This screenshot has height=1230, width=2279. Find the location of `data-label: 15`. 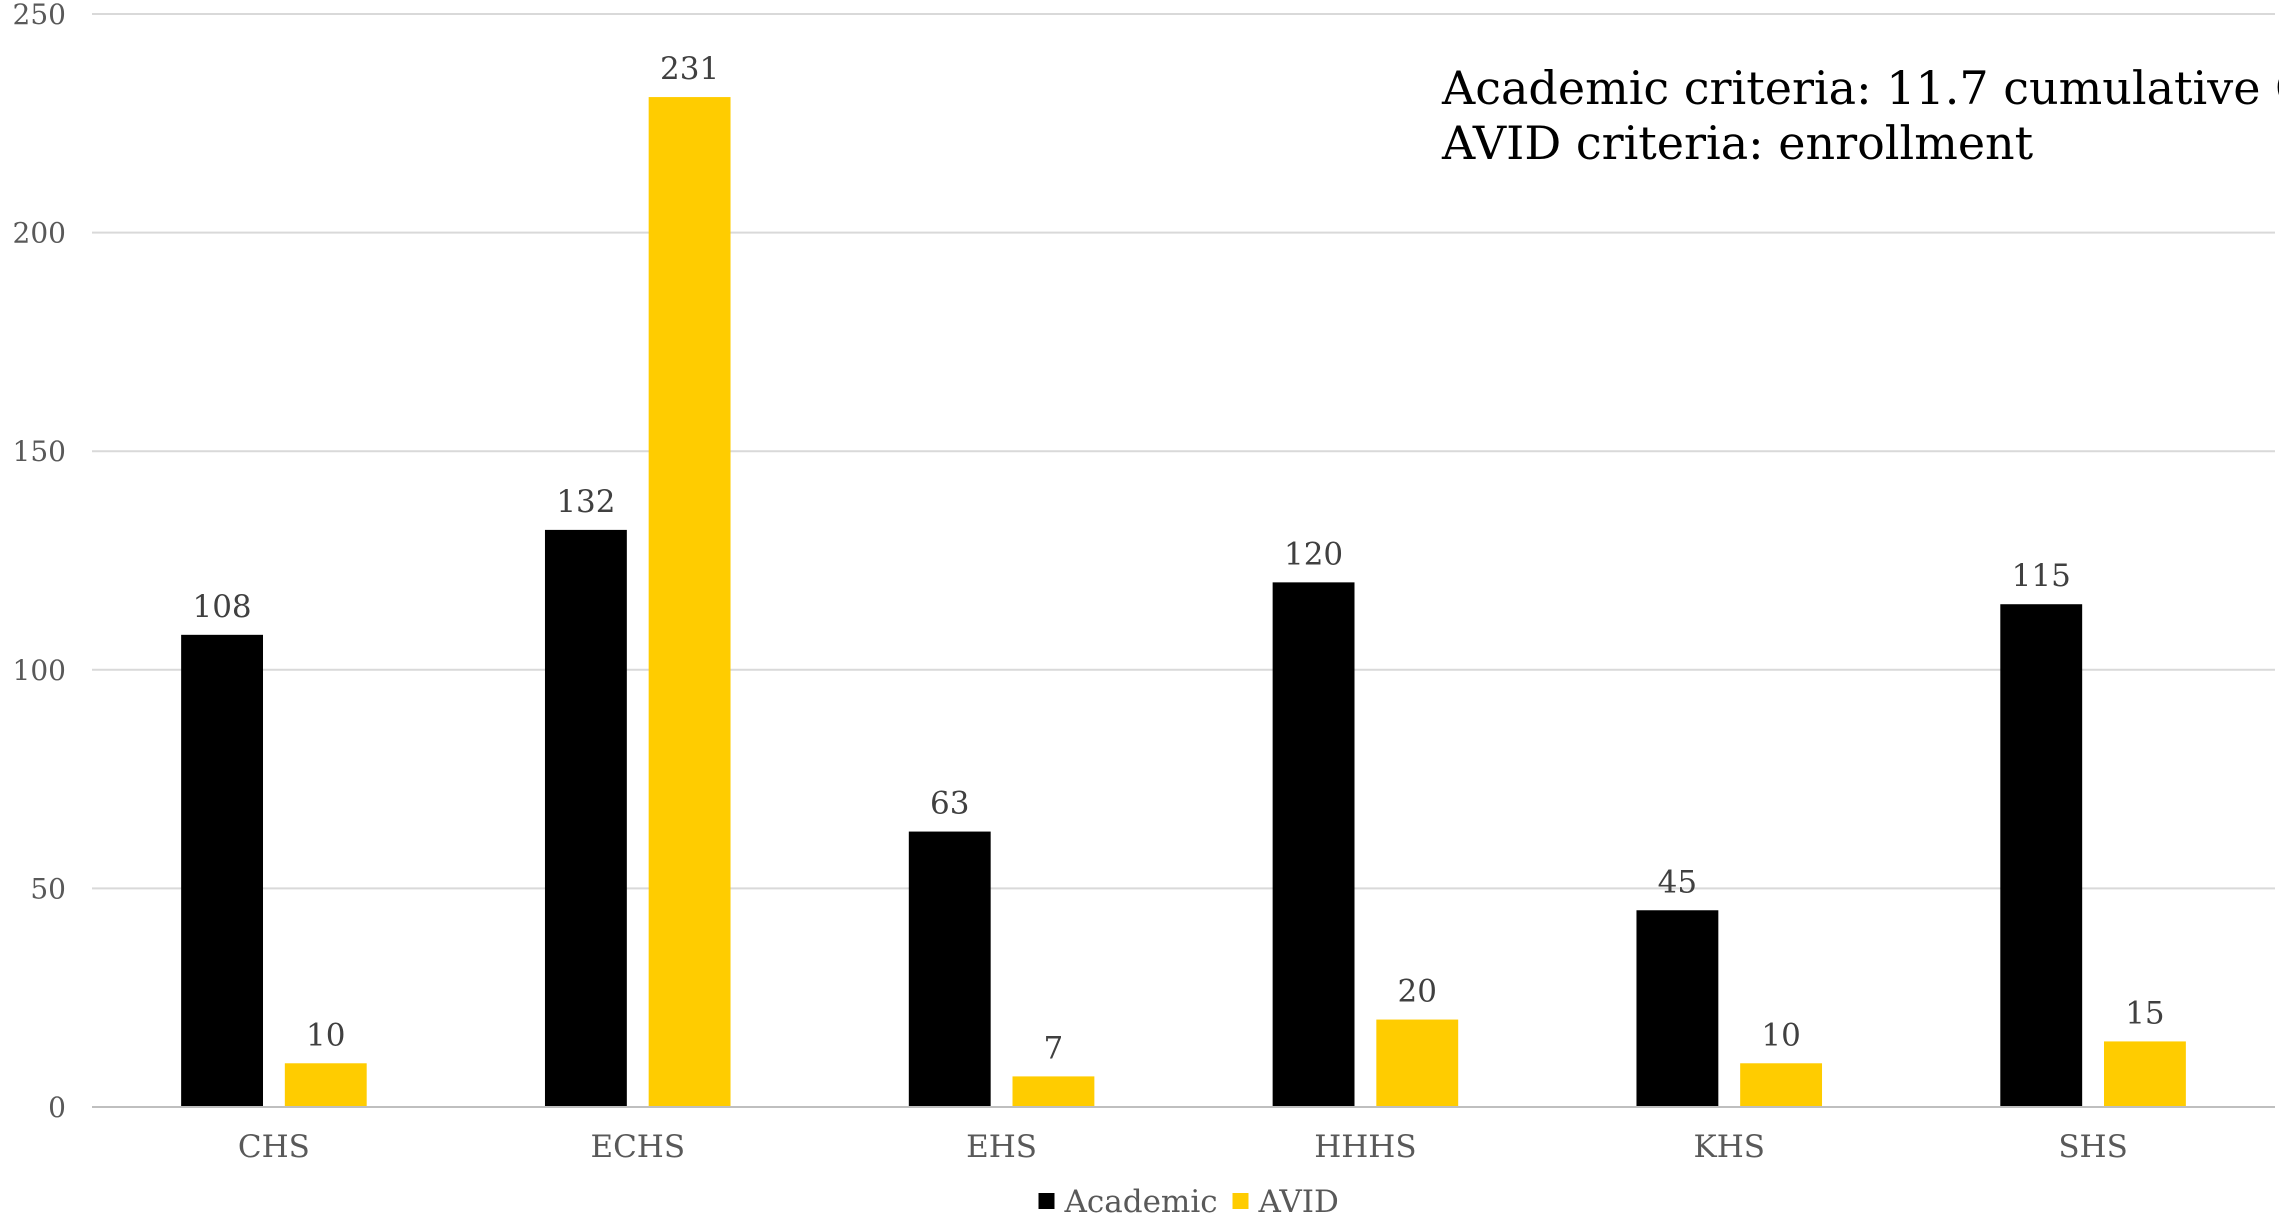

data-label: 15 is located at coordinates (2144, 1013).